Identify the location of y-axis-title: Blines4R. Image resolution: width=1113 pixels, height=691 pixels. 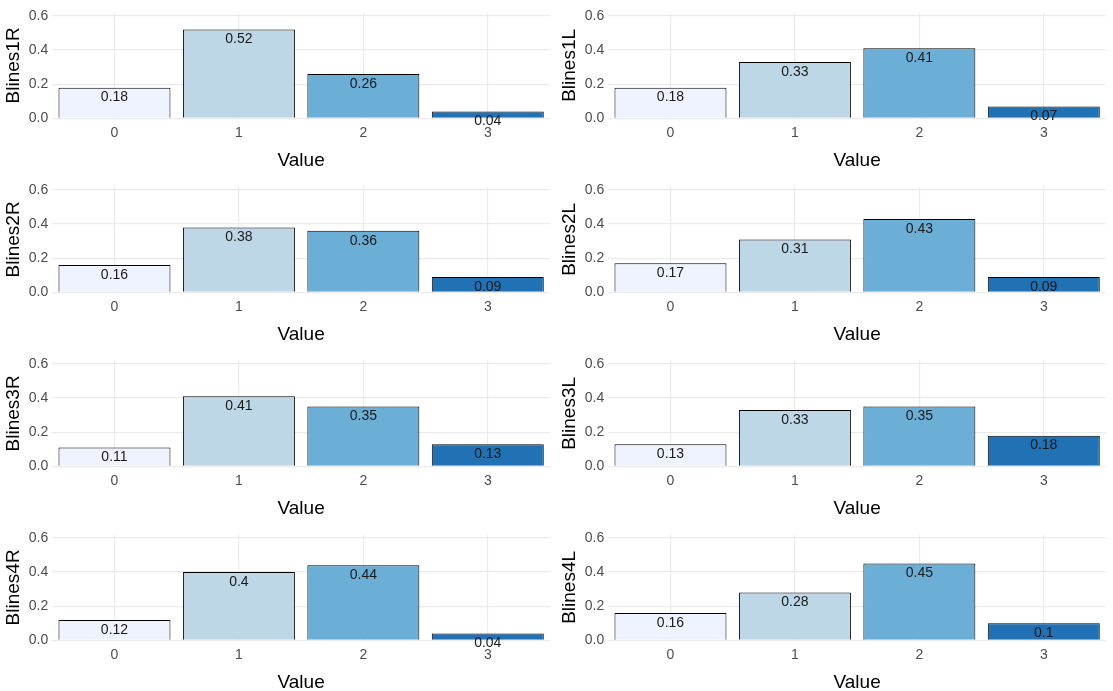
(12, 587).